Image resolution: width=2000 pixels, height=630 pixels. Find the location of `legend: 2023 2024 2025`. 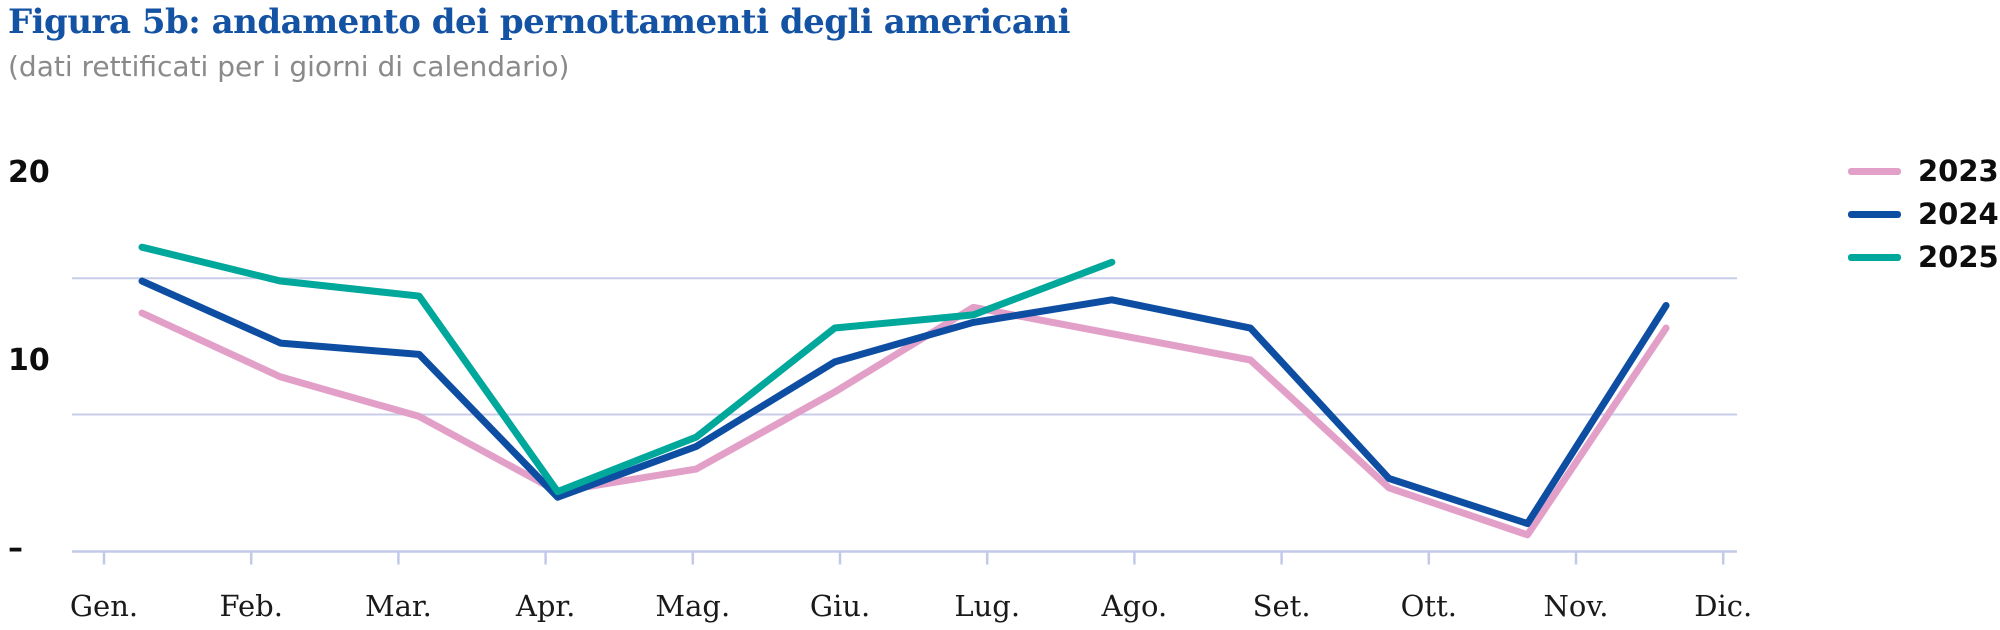

legend: 2023 2024 2025 is located at coordinates (1923, 214).